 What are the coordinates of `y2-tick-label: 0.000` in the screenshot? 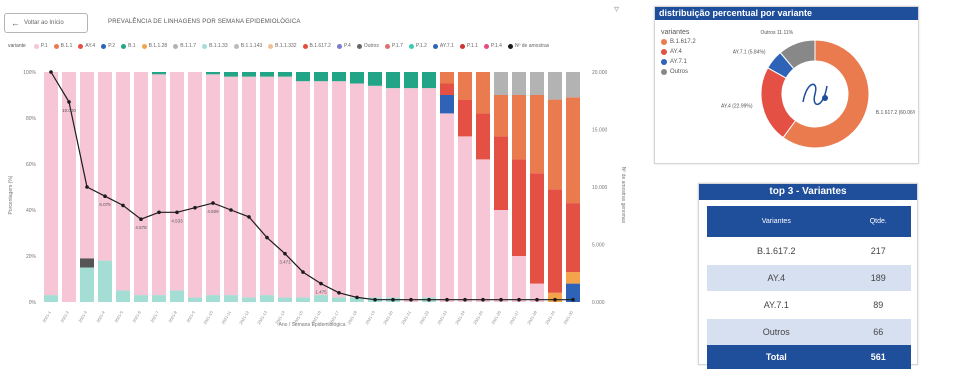 It's located at (598, 303).